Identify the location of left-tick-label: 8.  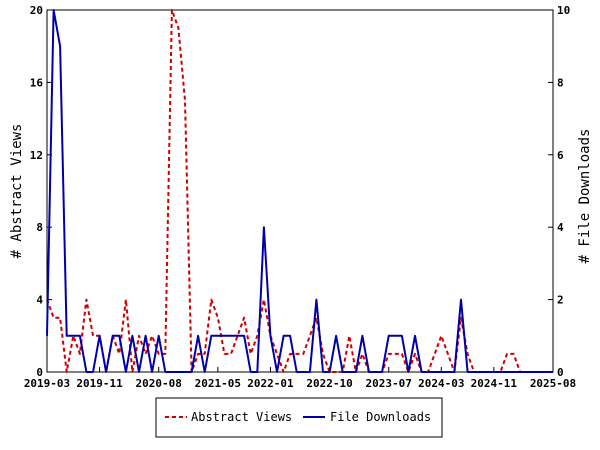
(39, 227).